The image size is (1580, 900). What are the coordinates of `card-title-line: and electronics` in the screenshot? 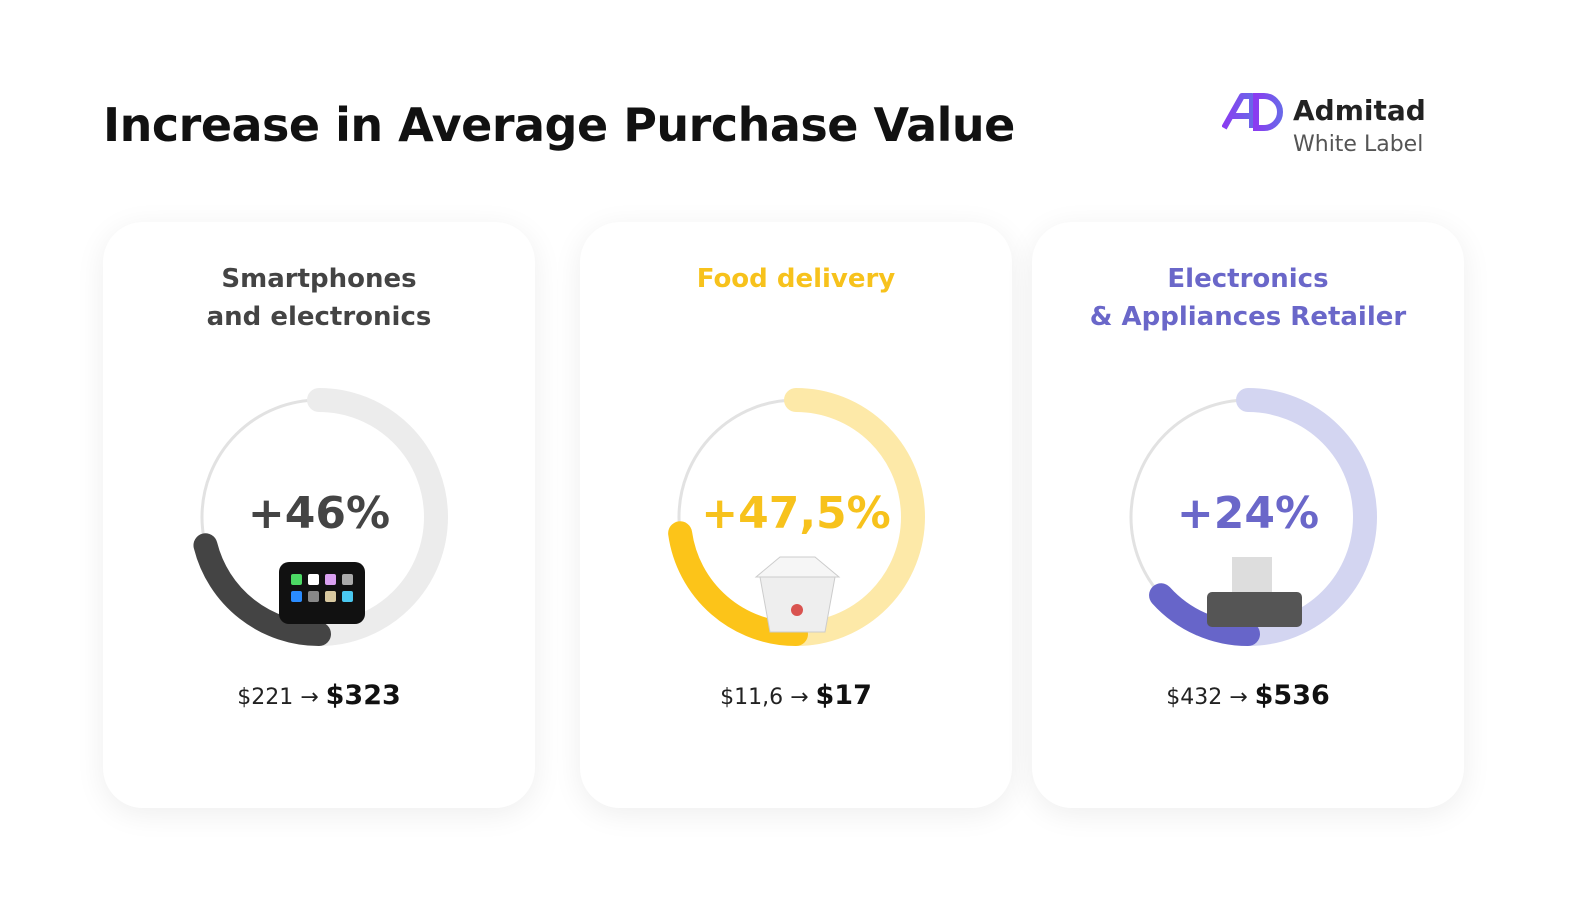 It's located at (319, 317).